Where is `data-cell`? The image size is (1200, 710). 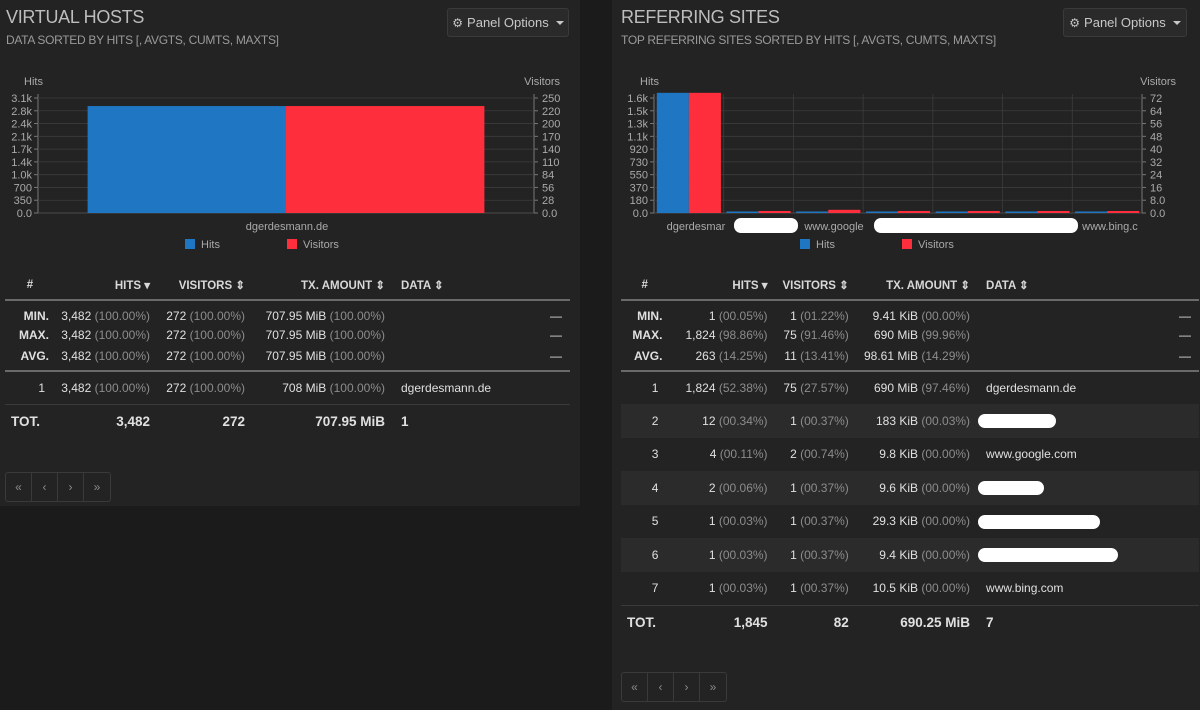
data-cell is located at coordinates (1044, 420).